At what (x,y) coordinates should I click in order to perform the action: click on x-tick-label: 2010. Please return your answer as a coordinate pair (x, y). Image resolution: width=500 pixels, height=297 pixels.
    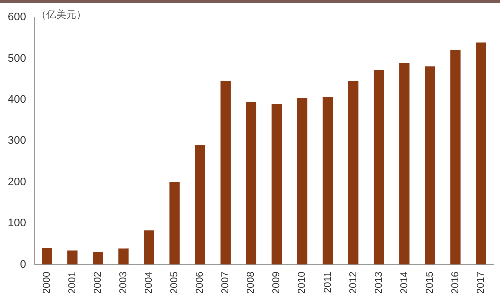
    Looking at the image, I should click on (302, 282).